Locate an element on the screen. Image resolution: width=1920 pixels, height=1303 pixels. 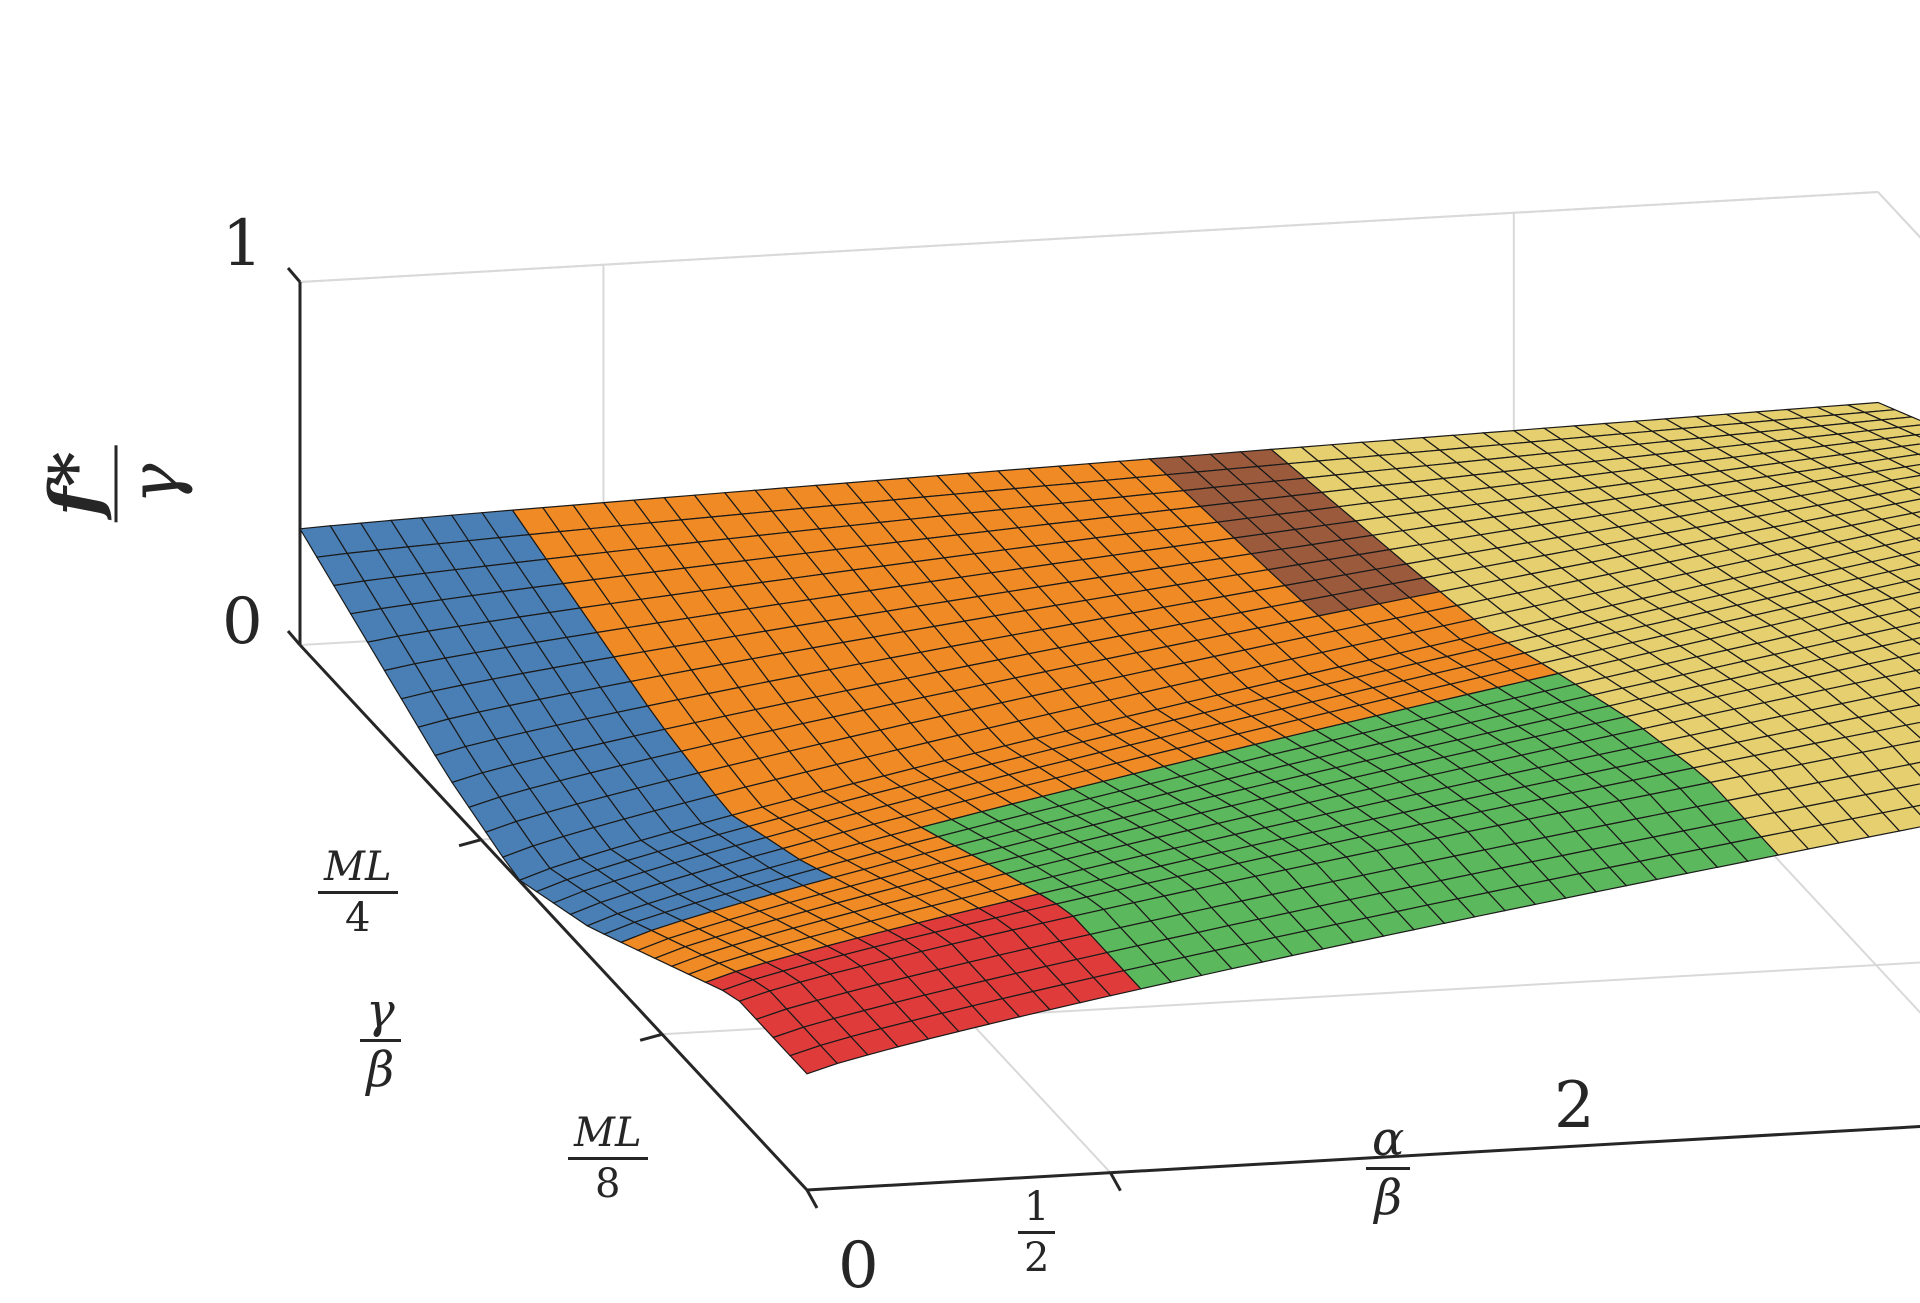
z-axis-label-den: γ is located at coordinates (156, 484).